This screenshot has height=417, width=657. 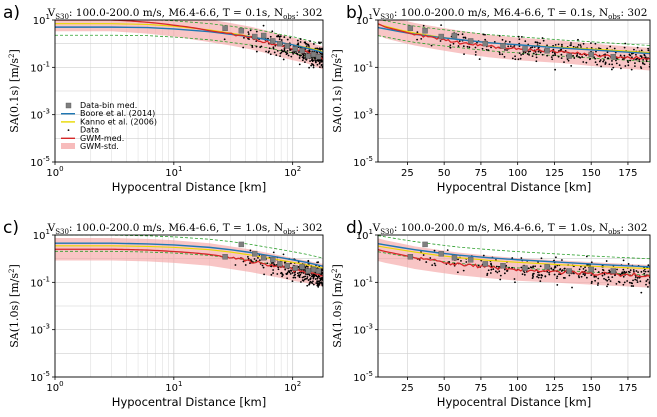 I want to click on xtick-label: 100, so click(x=517, y=388).